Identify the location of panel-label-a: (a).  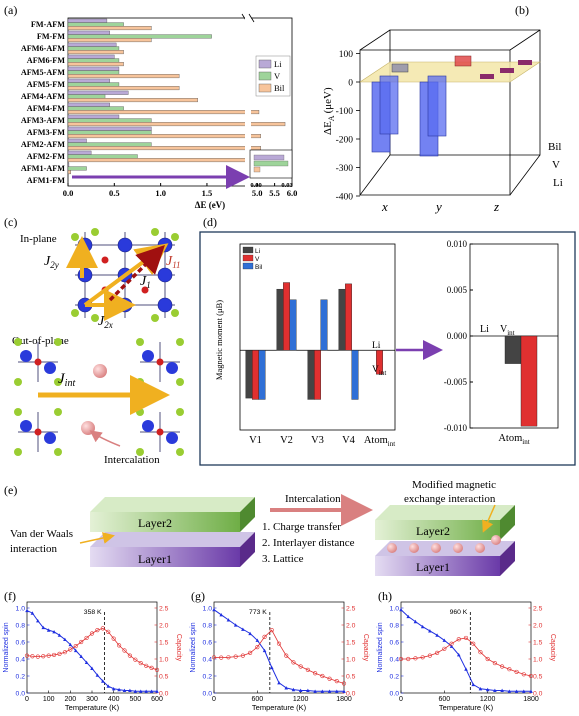
(10, 10).